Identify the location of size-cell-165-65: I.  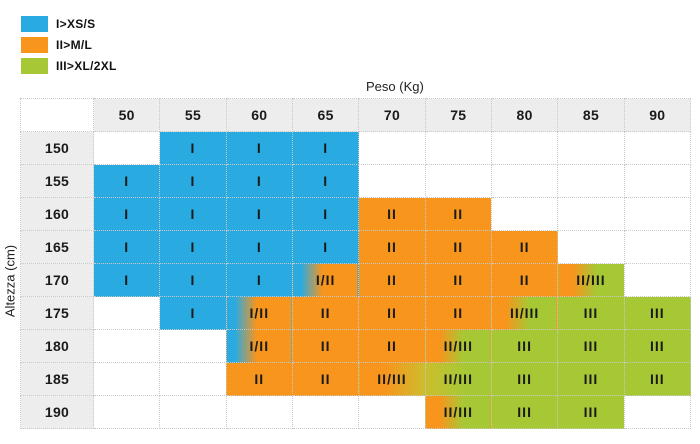
(325, 247).